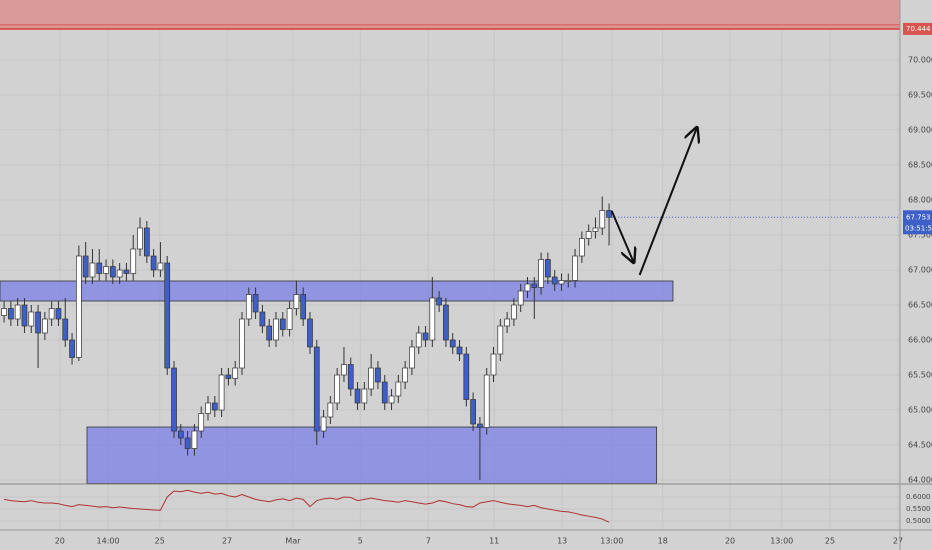  Describe the element at coordinates (920, 340) in the screenshot. I see `y-tick-label: 66.000` at that location.